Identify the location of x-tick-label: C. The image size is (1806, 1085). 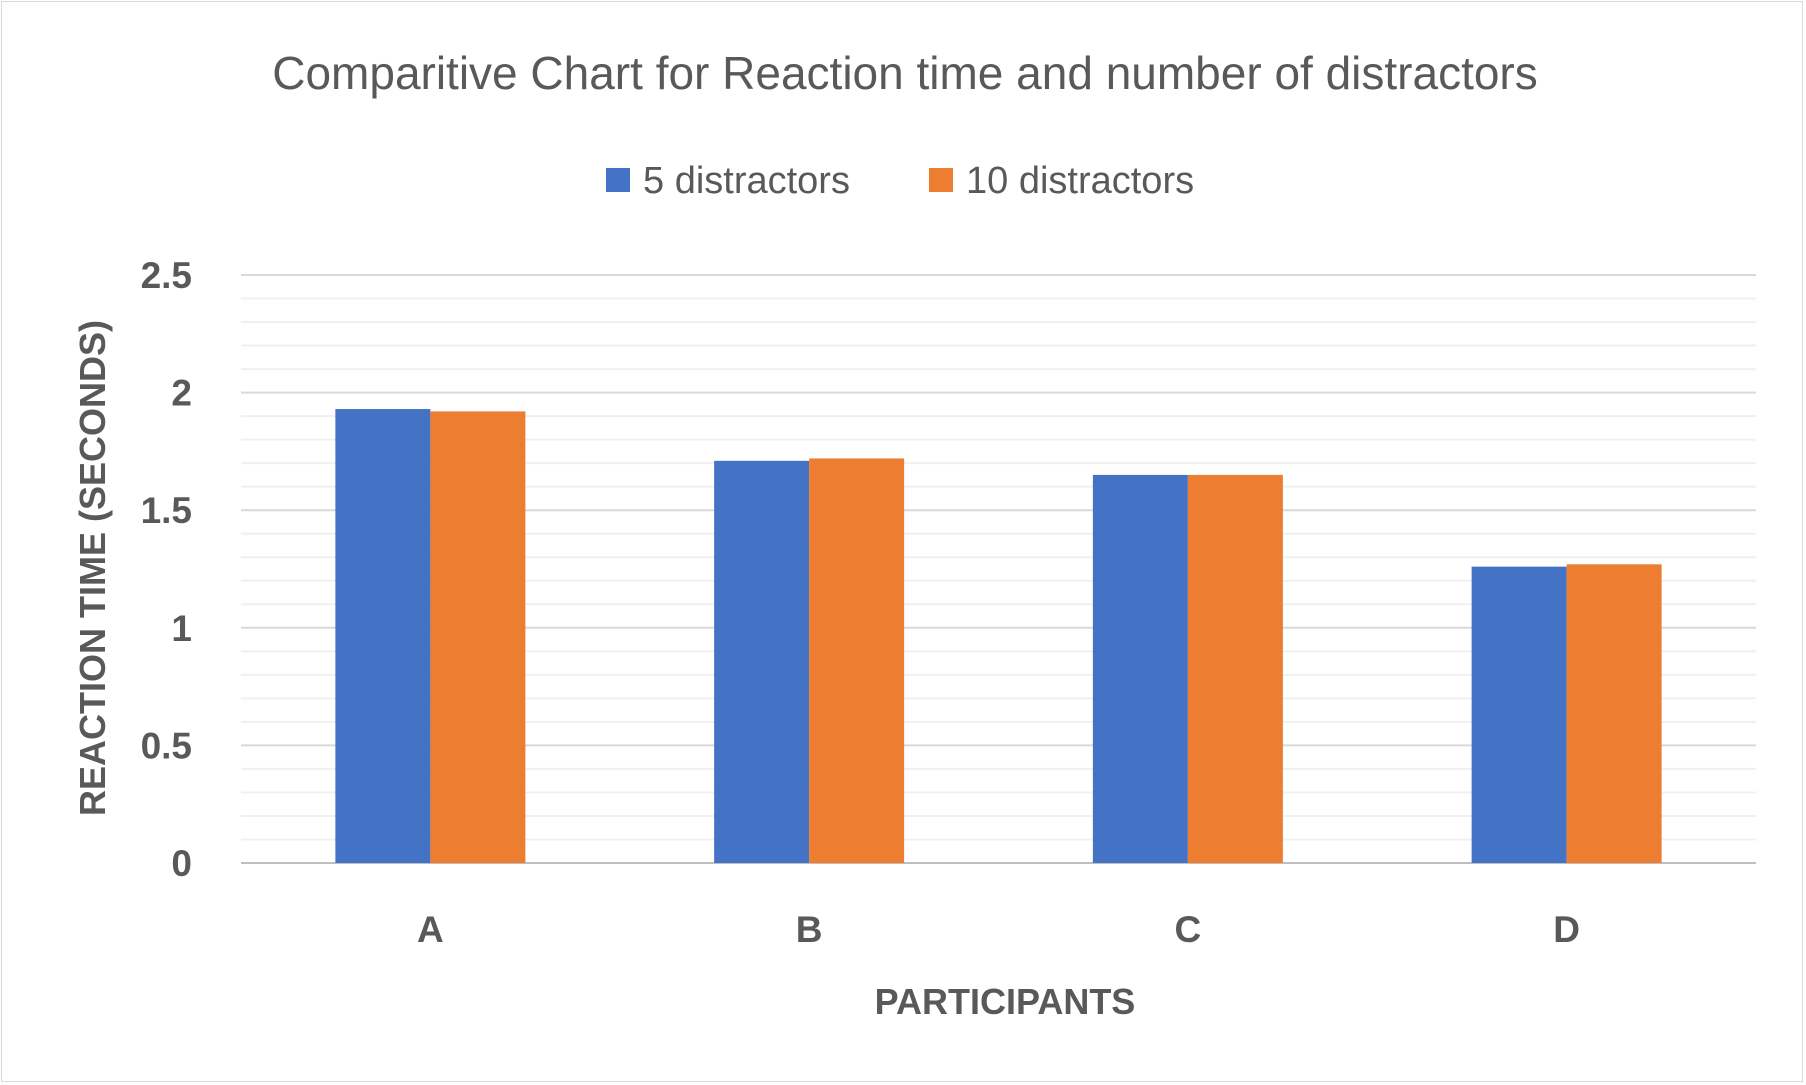
(1188, 929).